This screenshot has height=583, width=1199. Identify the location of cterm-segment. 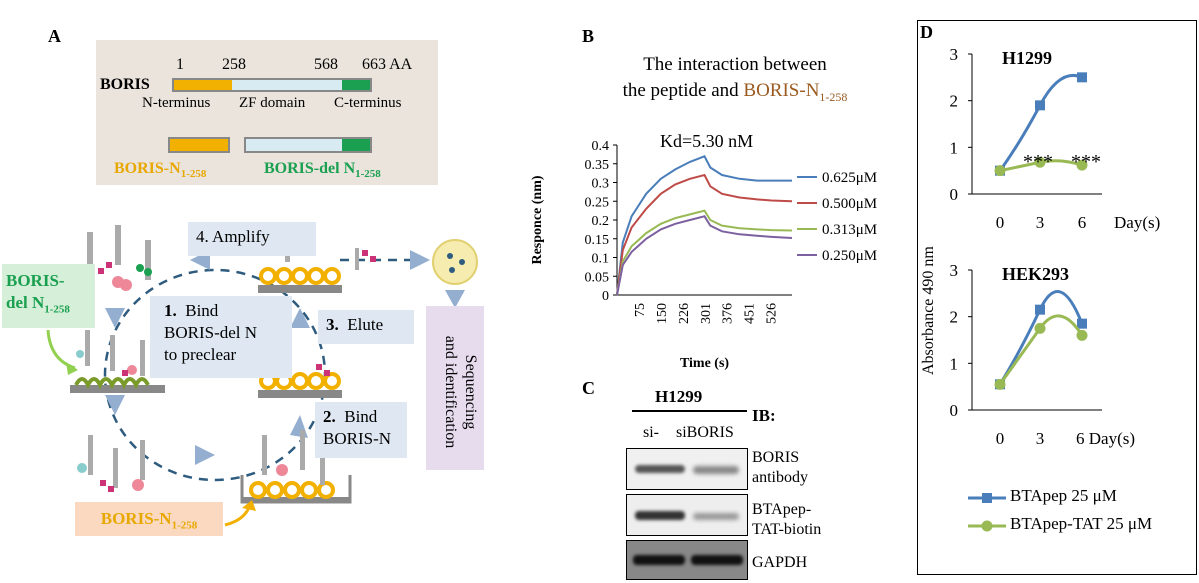
(356, 85).